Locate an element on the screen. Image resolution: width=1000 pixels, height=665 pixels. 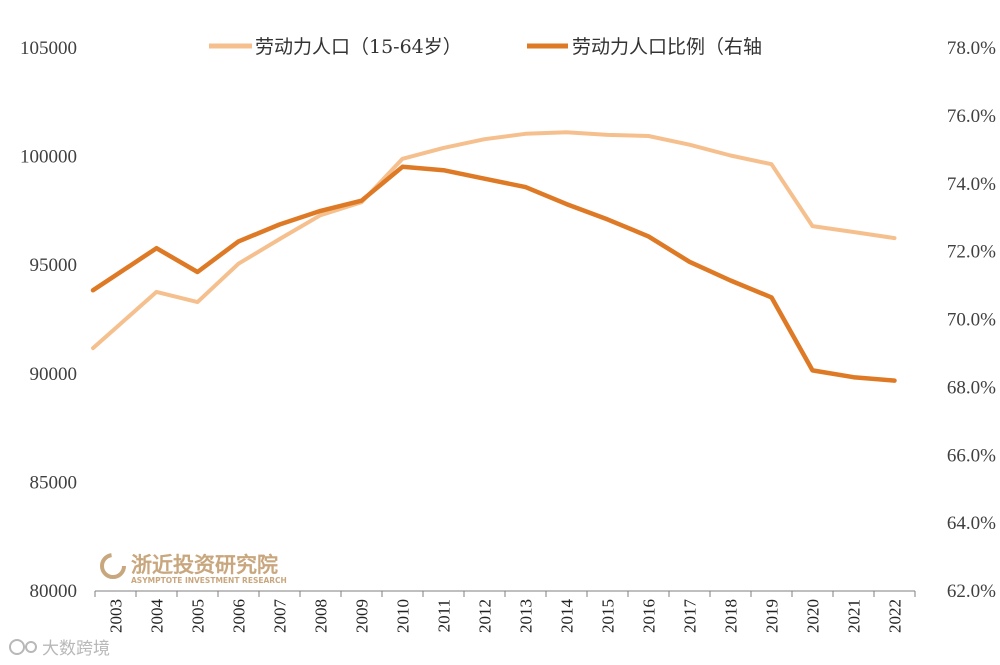
right-tick-label: 78.0% is located at coordinates (971, 48).